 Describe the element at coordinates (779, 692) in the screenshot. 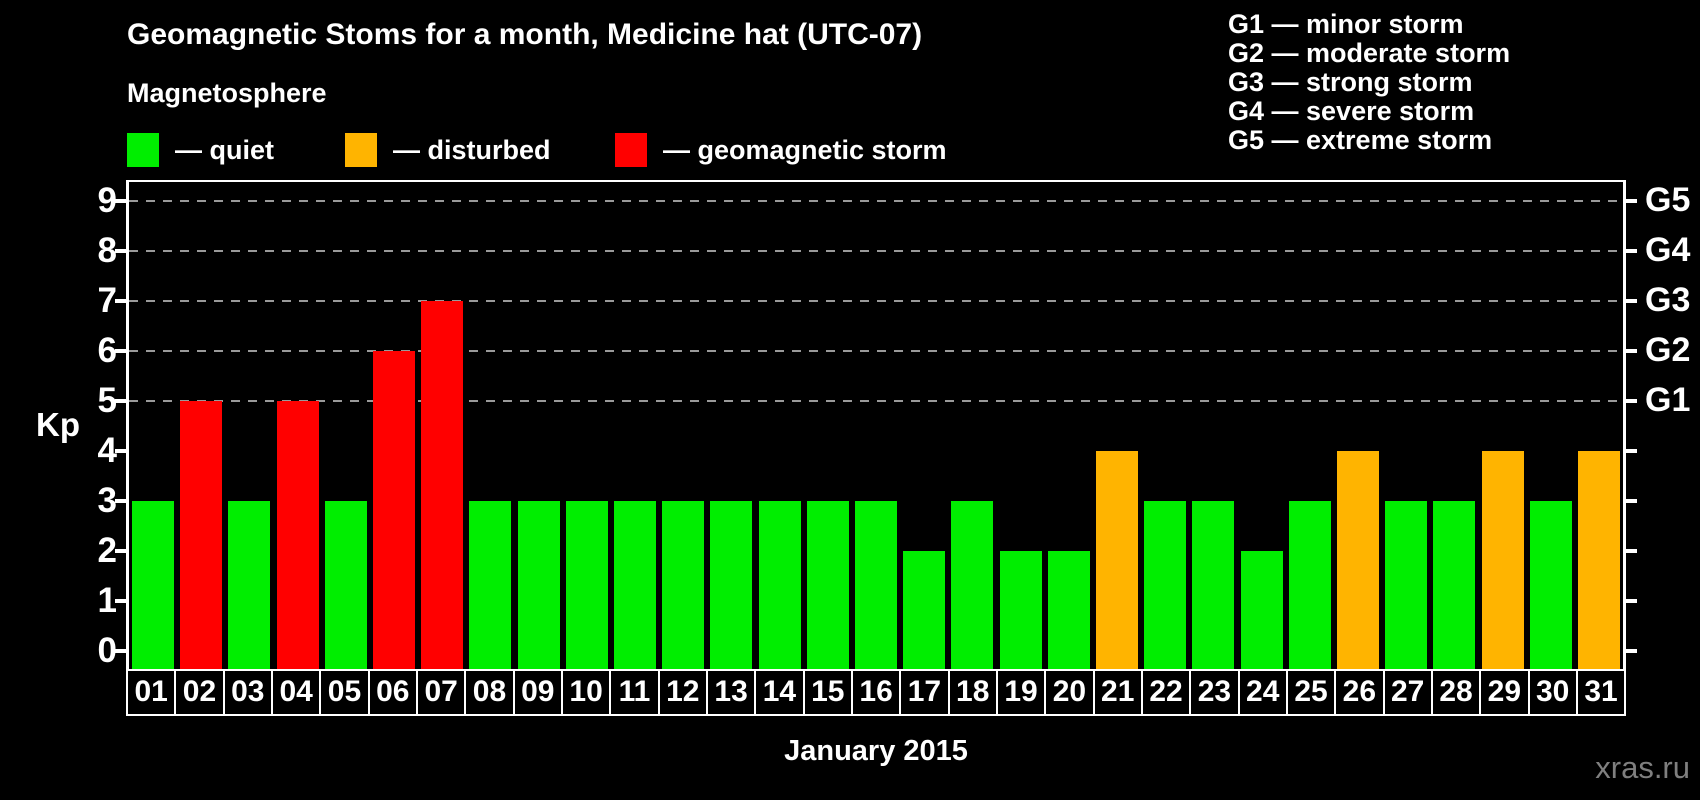

I see `day-box-14: 14` at that location.